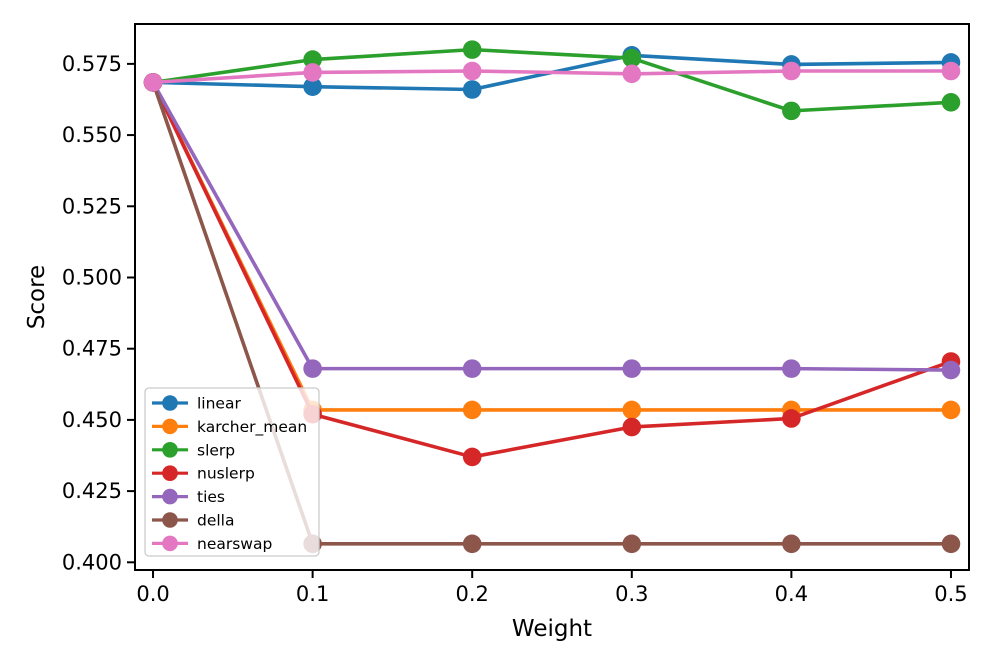 Image resolution: width=997 pixels, height=664 pixels. I want to click on y-tick-label: 0.450, so click(92, 420).